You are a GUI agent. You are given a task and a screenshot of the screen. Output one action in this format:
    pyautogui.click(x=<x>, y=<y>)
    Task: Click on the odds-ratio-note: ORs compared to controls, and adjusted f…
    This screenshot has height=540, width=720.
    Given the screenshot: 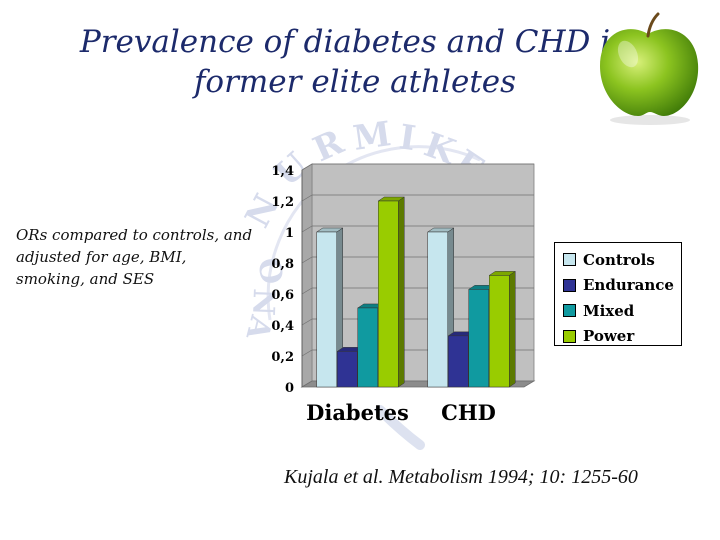 What is the action you would take?
    pyautogui.click(x=134, y=257)
    